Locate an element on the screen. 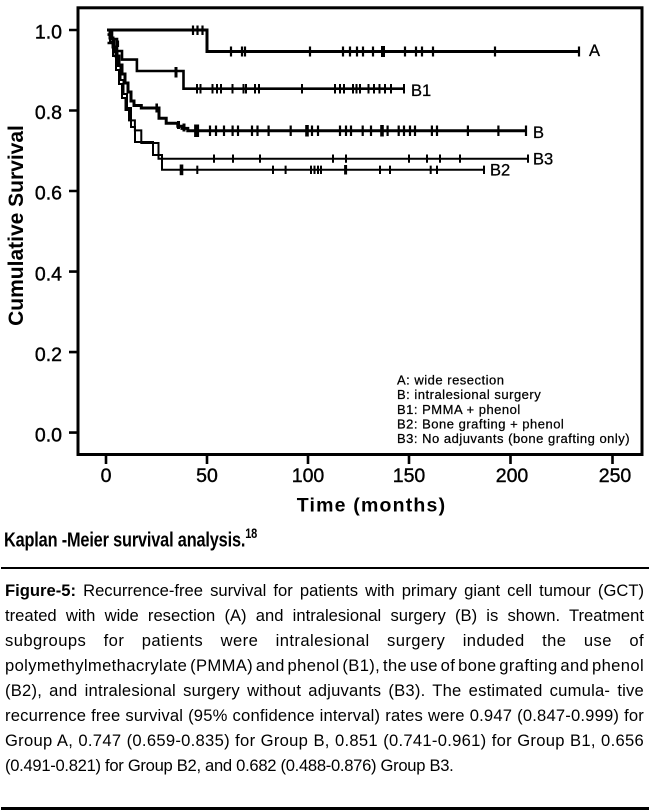 The image size is (650, 812). svg-text: B2 is located at coordinates (500, 170).